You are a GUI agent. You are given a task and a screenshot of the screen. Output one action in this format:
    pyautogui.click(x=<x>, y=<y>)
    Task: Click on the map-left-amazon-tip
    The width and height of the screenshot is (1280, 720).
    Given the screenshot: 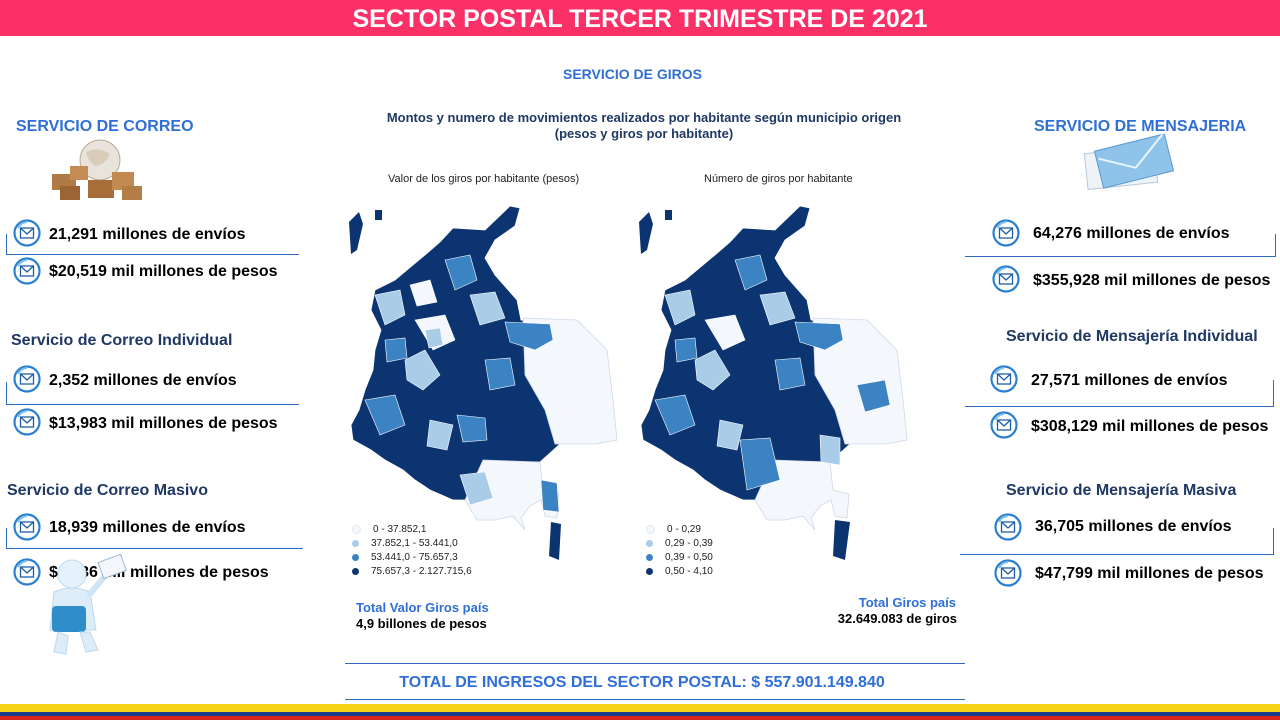 What is the action you would take?
    pyautogui.click(x=555, y=541)
    